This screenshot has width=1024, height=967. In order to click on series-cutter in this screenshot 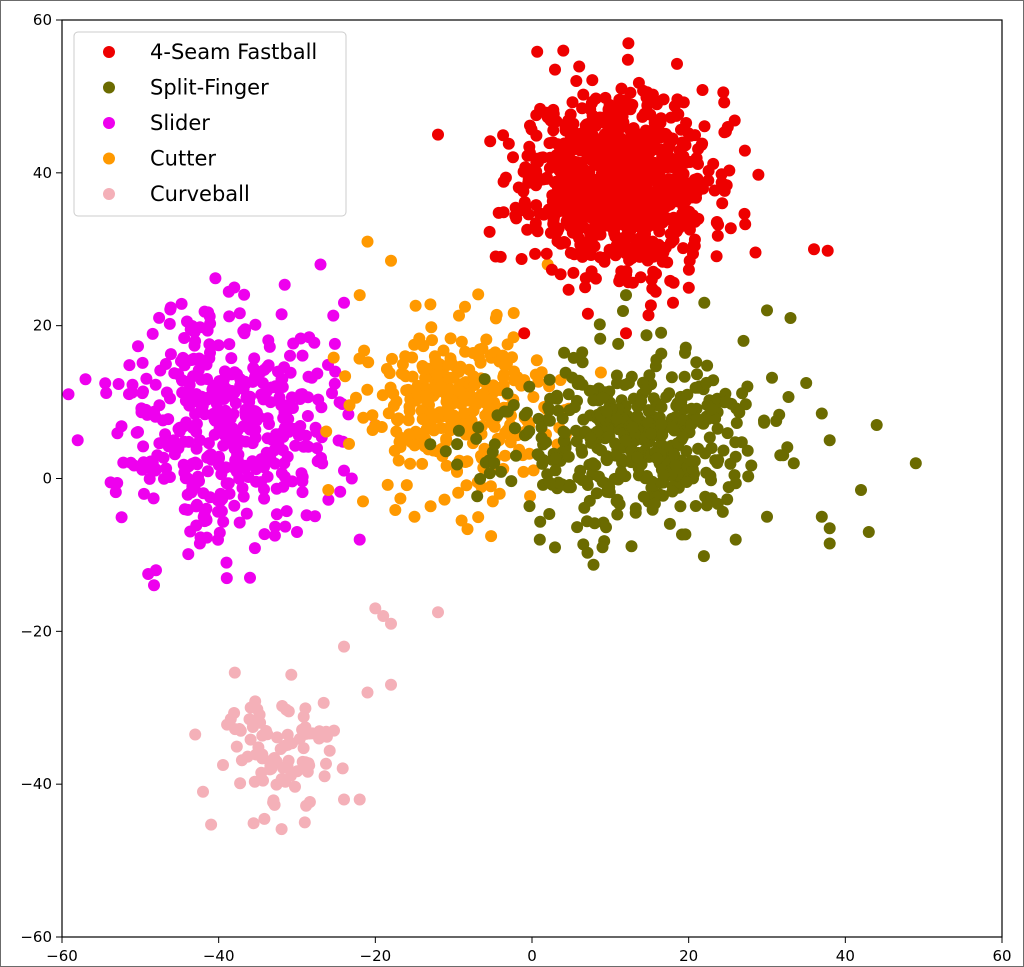, I will do `click(463, 389)`.